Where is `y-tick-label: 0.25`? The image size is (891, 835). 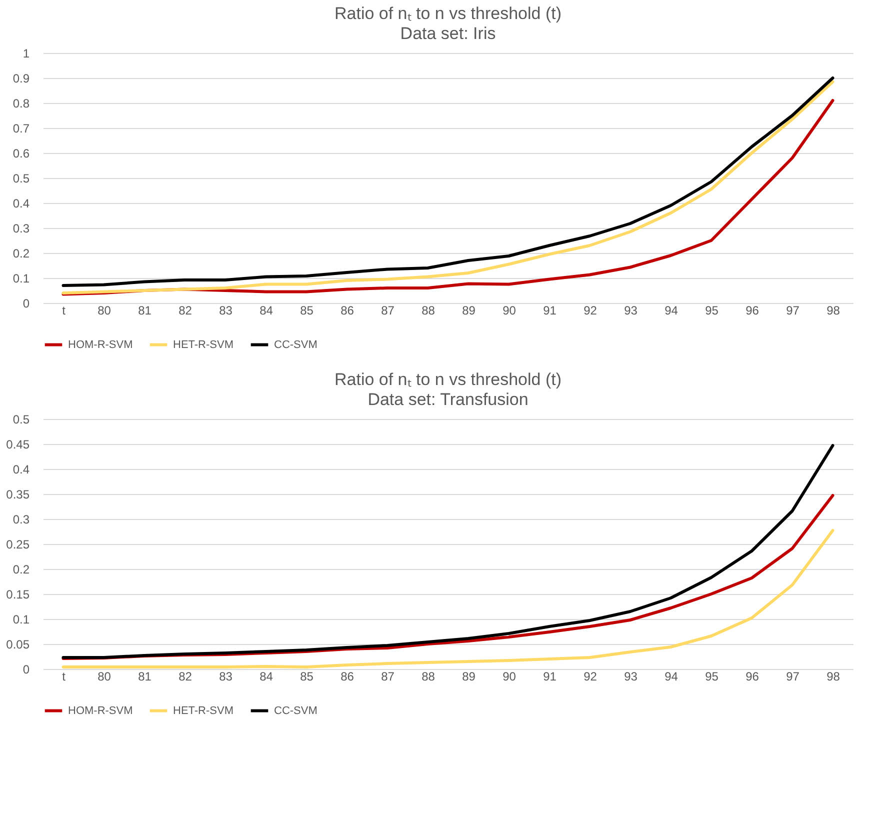
y-tick-label: 0.25 is located at coordinates (18, 545).